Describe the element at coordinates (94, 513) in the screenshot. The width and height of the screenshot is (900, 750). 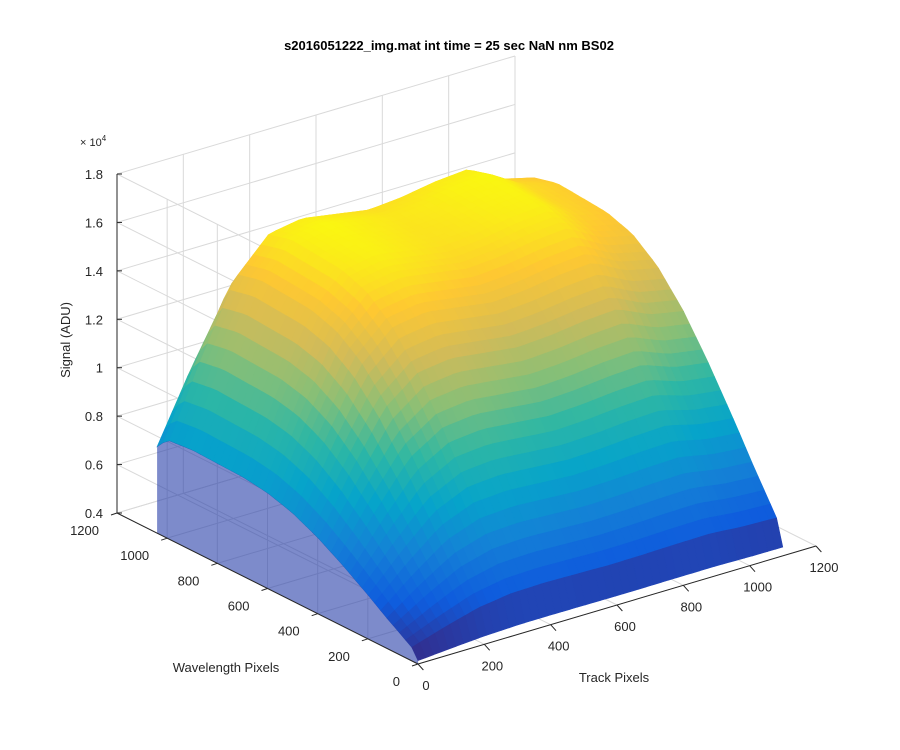
I see `z-tick-label: 0.4` at that location.